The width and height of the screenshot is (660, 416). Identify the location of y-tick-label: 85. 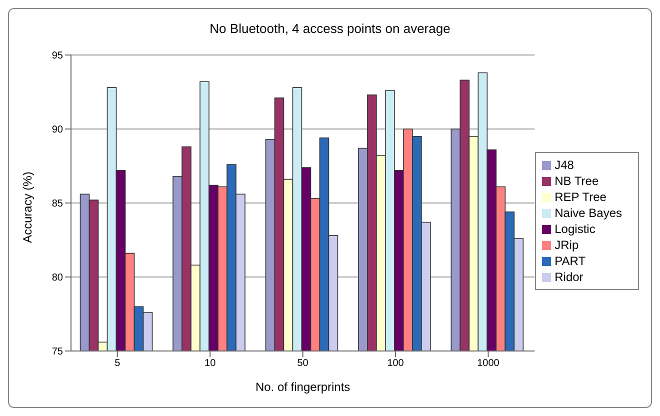
(58, 204).